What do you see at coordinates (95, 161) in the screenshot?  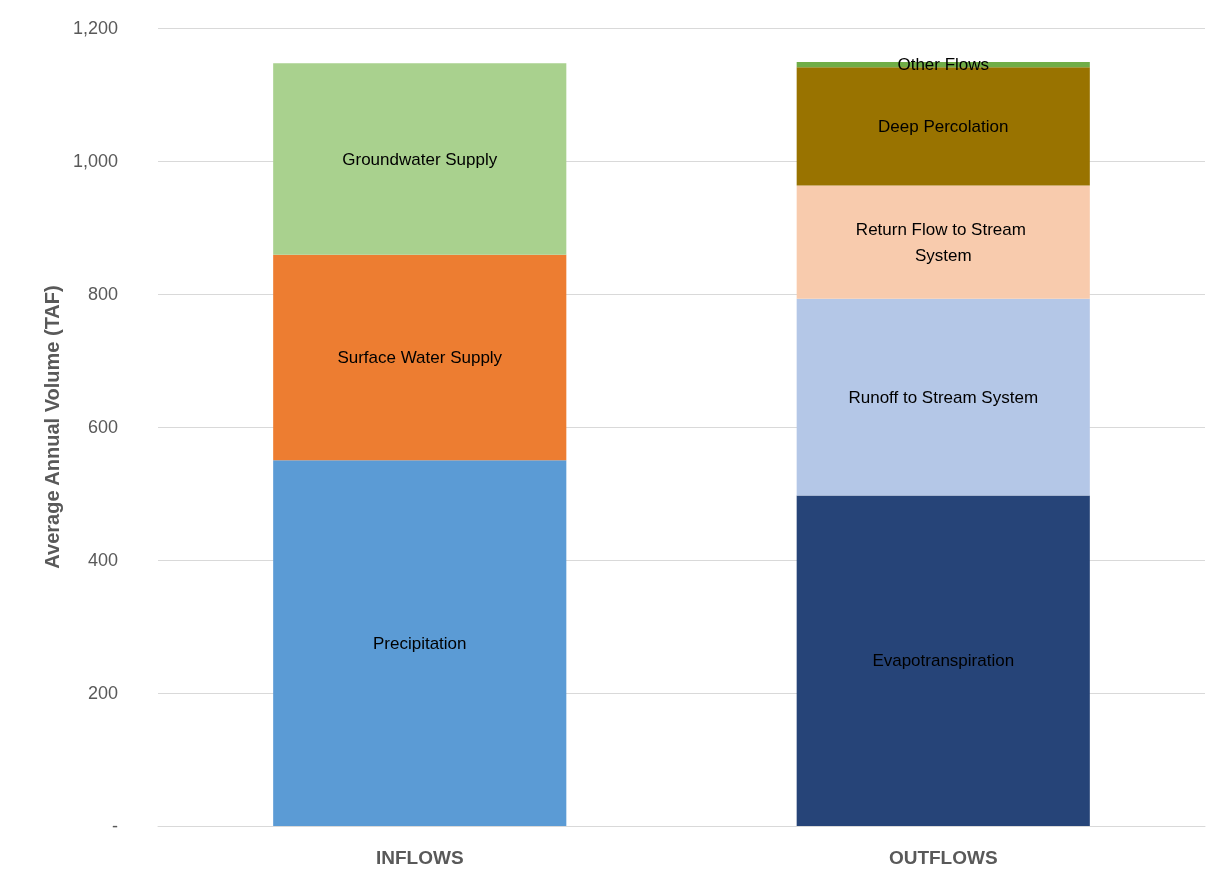 I see `y-tick-label: 1,000` at bounding box center [95, 161].